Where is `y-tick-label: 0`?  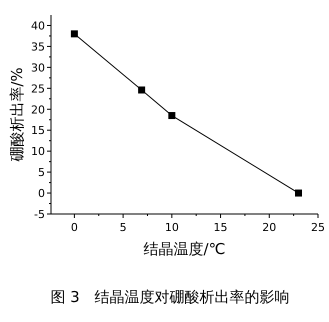
y-tick-label: 0 is located at coordinates (41, 193).